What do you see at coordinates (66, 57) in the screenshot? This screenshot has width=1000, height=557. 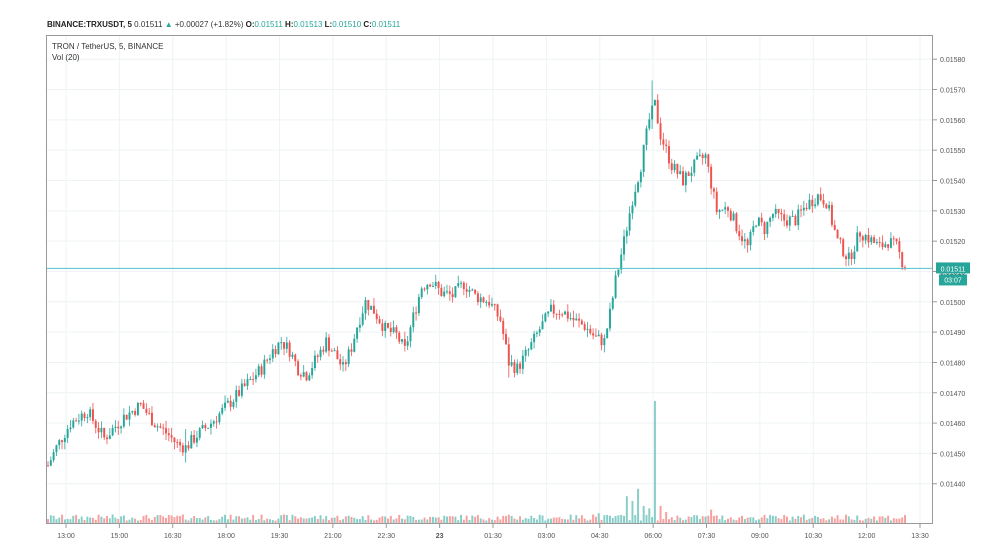 I see `volume-indicator-label: Vol (20)` at bounding box center [66, 57].